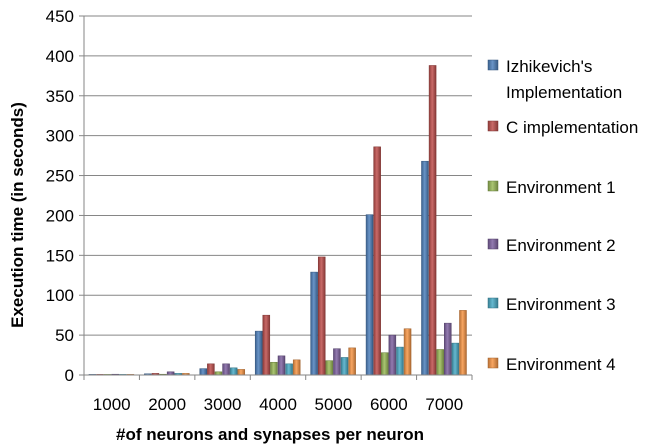 This screenshot has height=445, width=666. Describe the element at coordinates (60, 295) in the screenshot. I see `y-tick-label: 100` at that location.